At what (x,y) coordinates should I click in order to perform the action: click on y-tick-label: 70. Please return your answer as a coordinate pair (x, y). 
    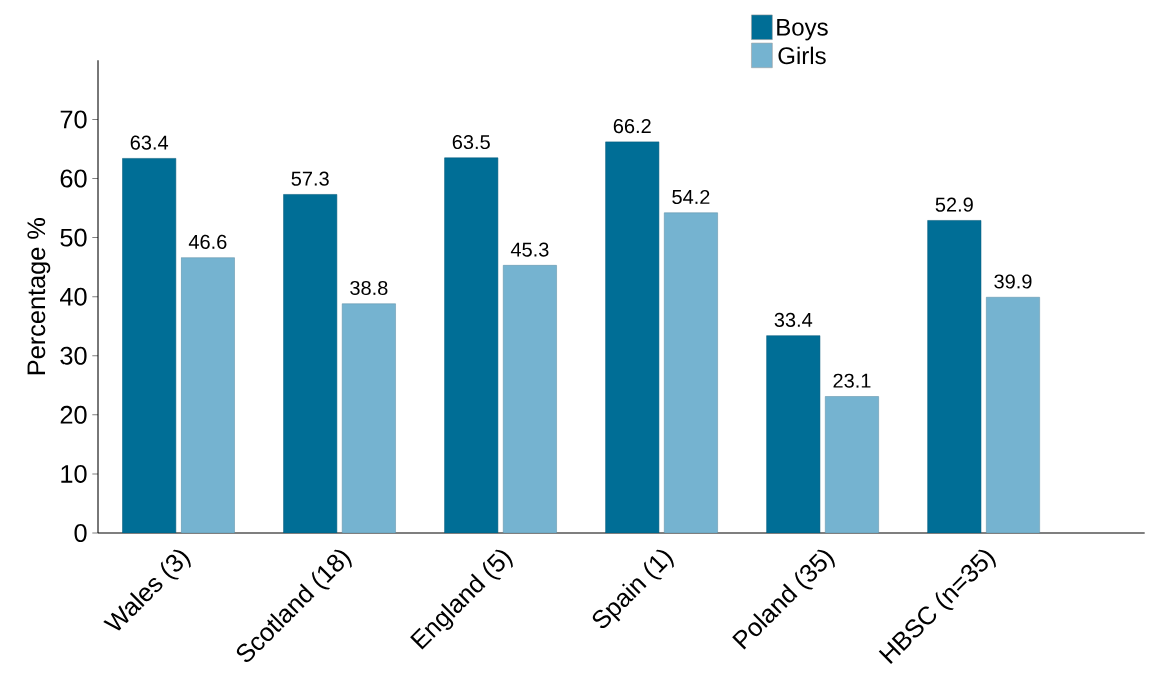
    Looking at the image, I should click on (73, 119).